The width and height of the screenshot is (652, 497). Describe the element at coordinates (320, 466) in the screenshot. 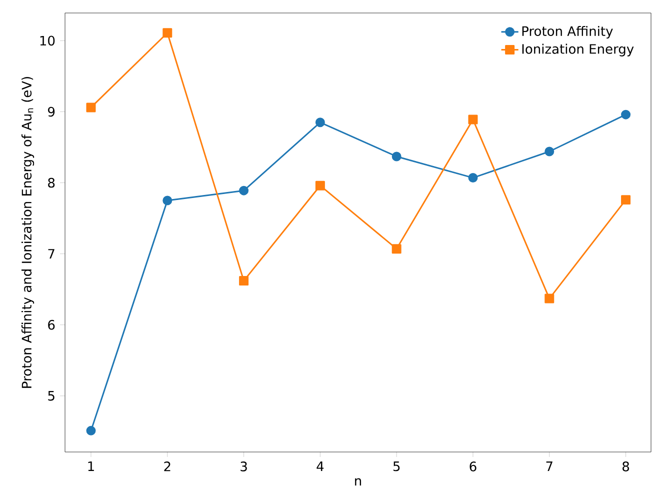

I see `x-tick-label: 4` at that location.